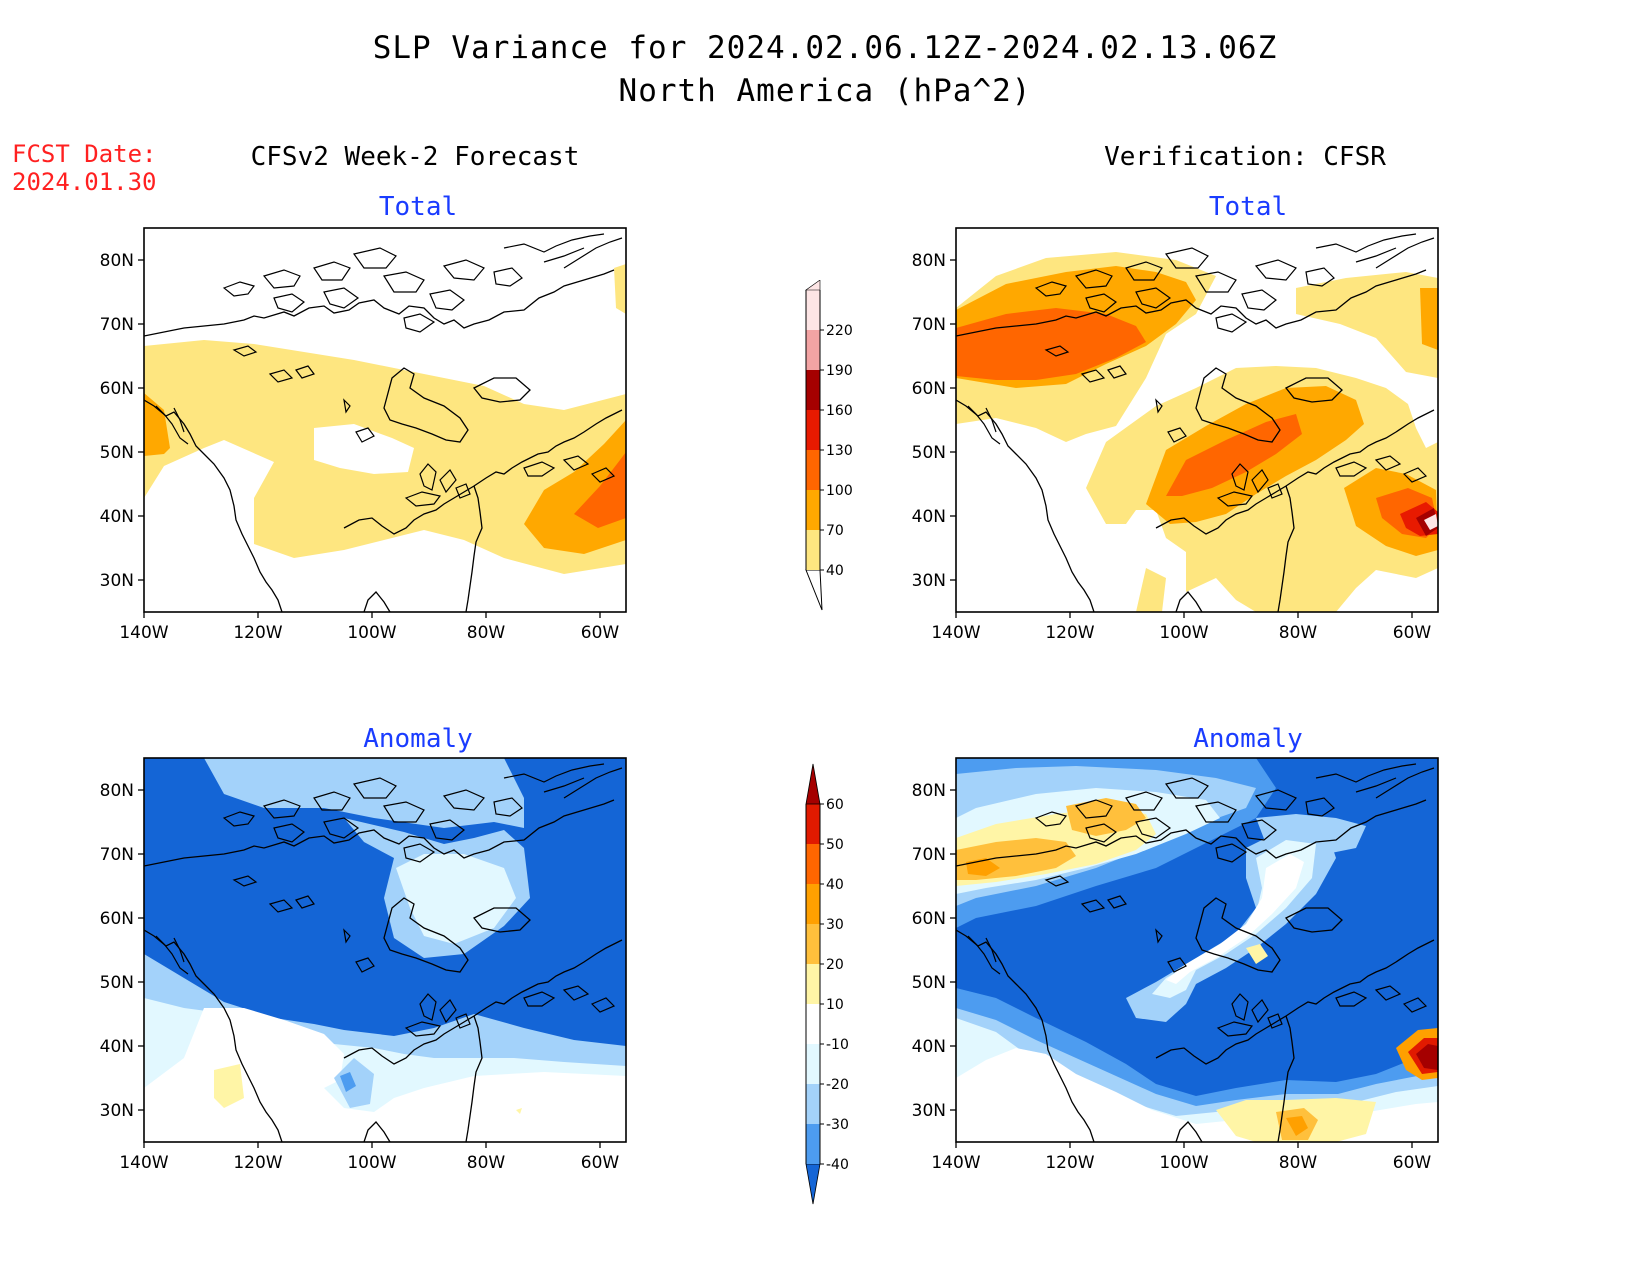  I want to click on colorbar-total-label: 70, so click(835, 531).